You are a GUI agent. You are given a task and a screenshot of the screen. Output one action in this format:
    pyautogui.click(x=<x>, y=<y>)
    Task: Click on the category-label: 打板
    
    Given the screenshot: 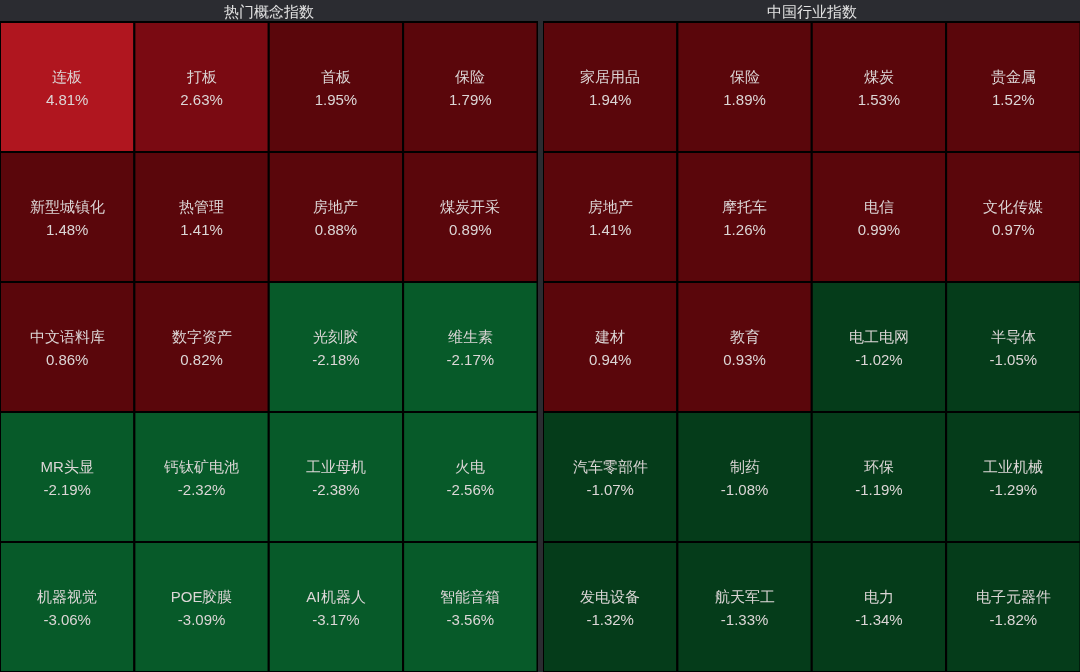 What is the action you would take?
    pyautogui.click(x=201, y=76)
    